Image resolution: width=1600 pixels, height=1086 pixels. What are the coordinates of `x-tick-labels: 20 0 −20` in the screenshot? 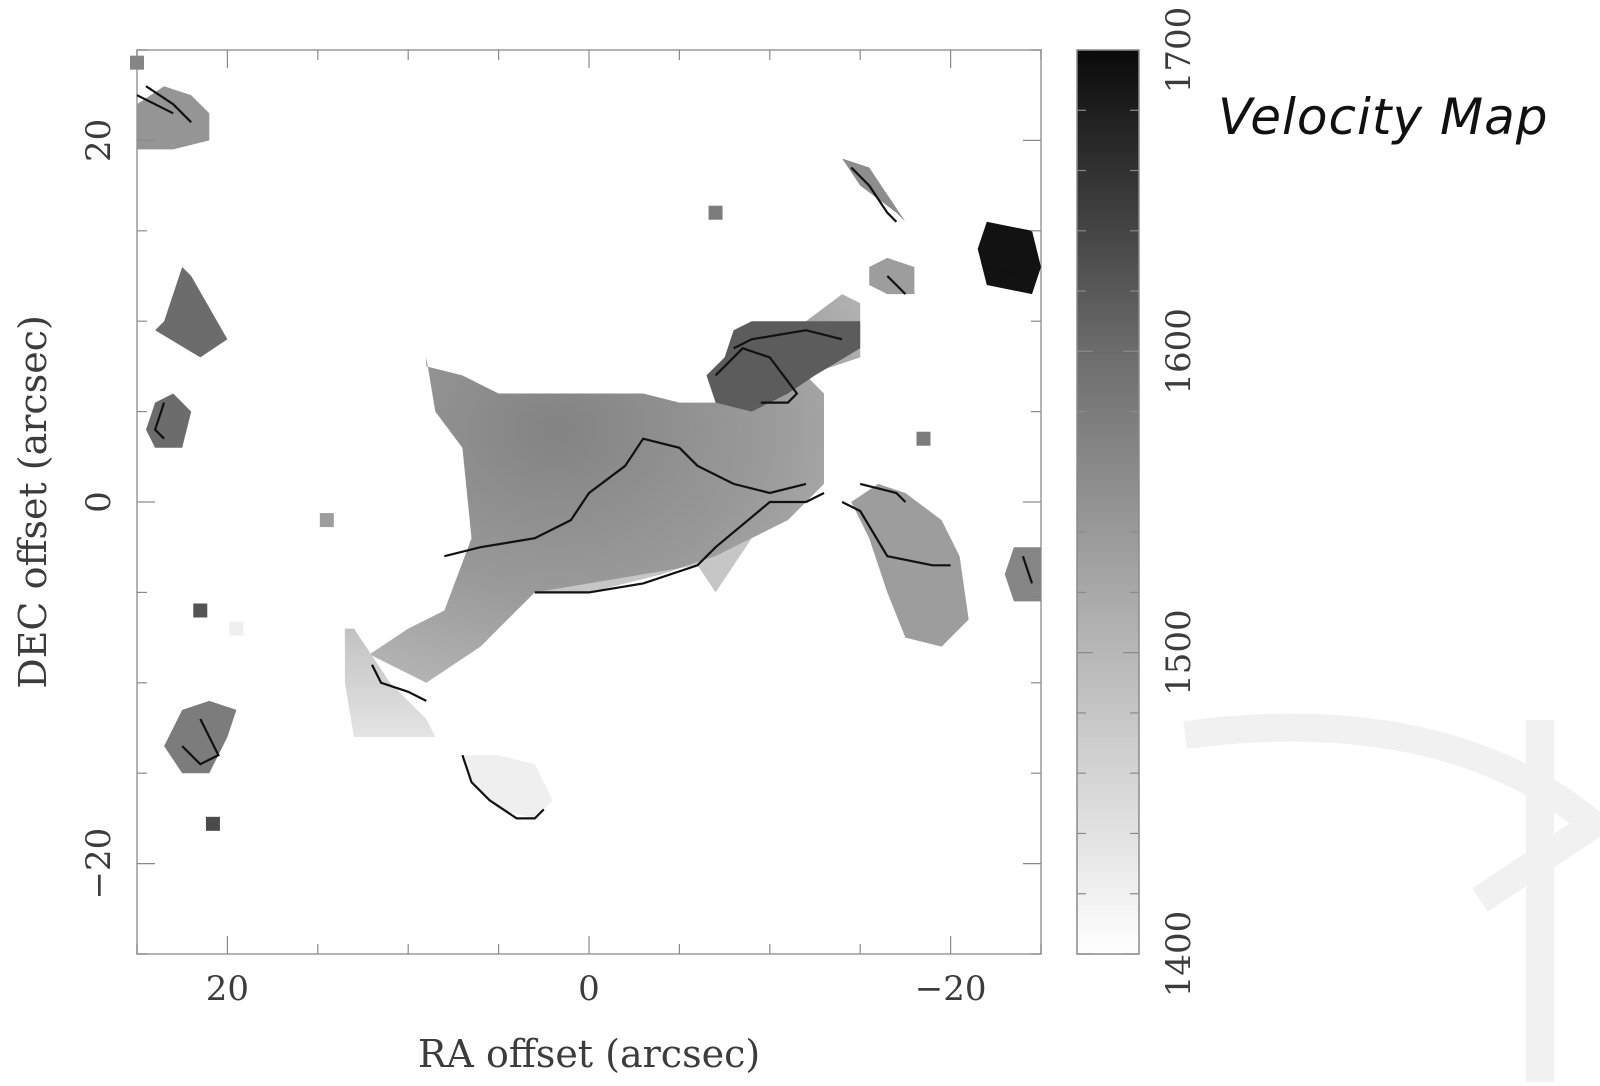 It's located at (596, 989).